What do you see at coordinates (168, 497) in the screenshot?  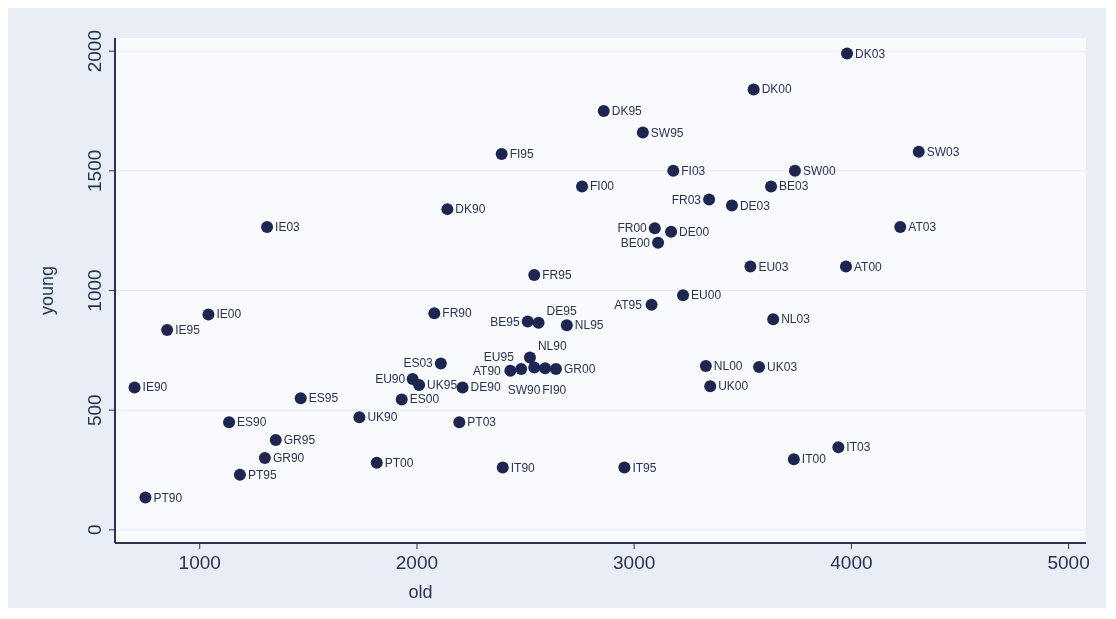 I see `data-label: PT90` at bounding box center [168, 497].